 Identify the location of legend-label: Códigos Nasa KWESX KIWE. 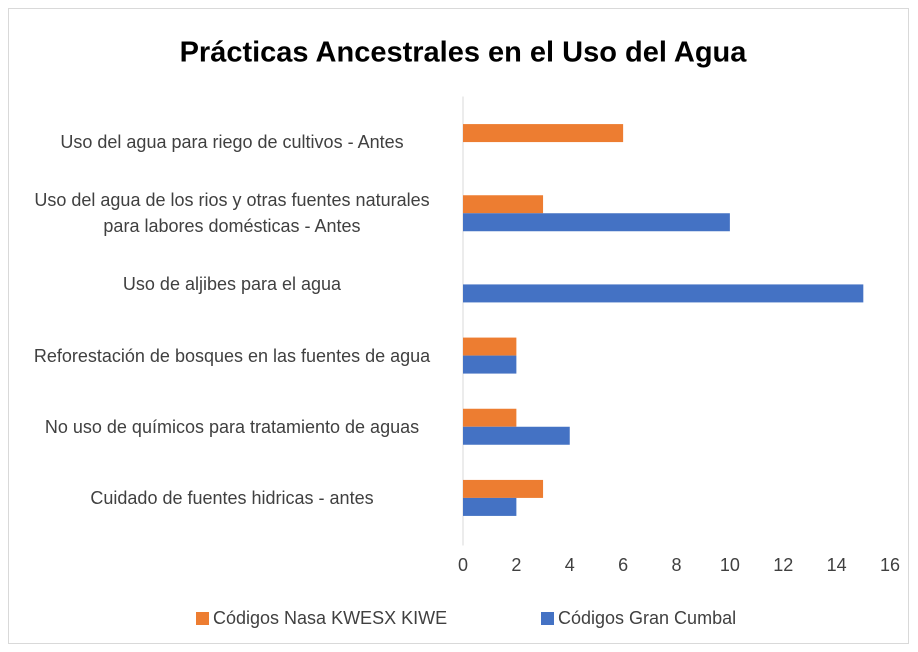
(330, 618).